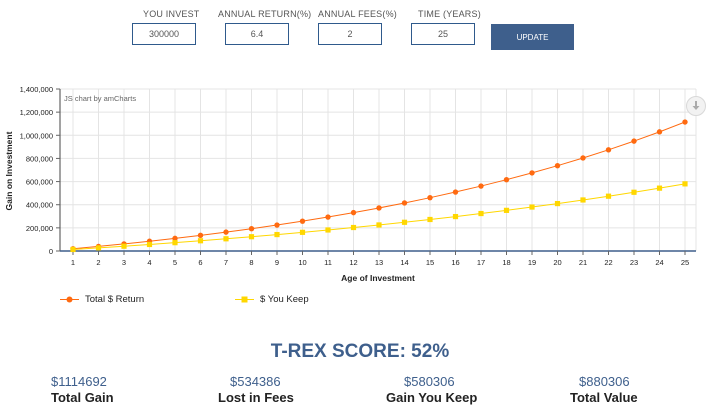 This screenshot has height=415, width=720. Describe the element at coordinates (604, 397) in the screenshot. I see `stat-label: Total Value` at that location.